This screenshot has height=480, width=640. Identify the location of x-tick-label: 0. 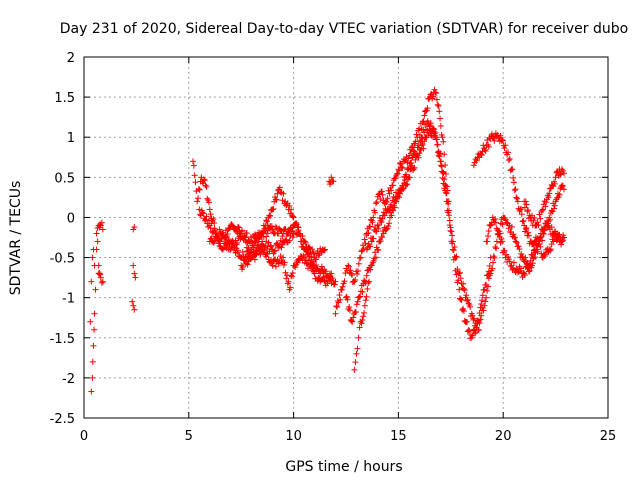
(84, 436).